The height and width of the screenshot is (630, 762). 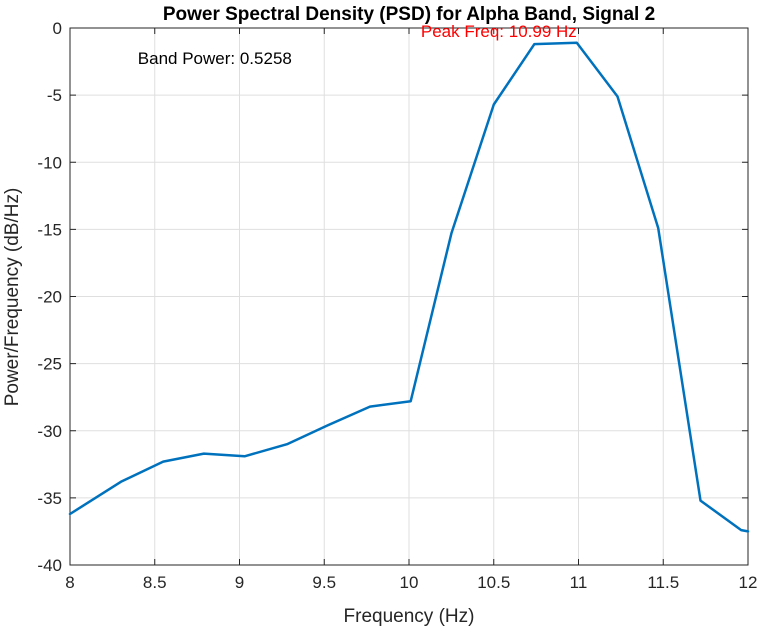 What do you see at coordinates (54, 95) in the screenshot?
I see `y-tick-label-1: -5` at bounding box center [54, 95].